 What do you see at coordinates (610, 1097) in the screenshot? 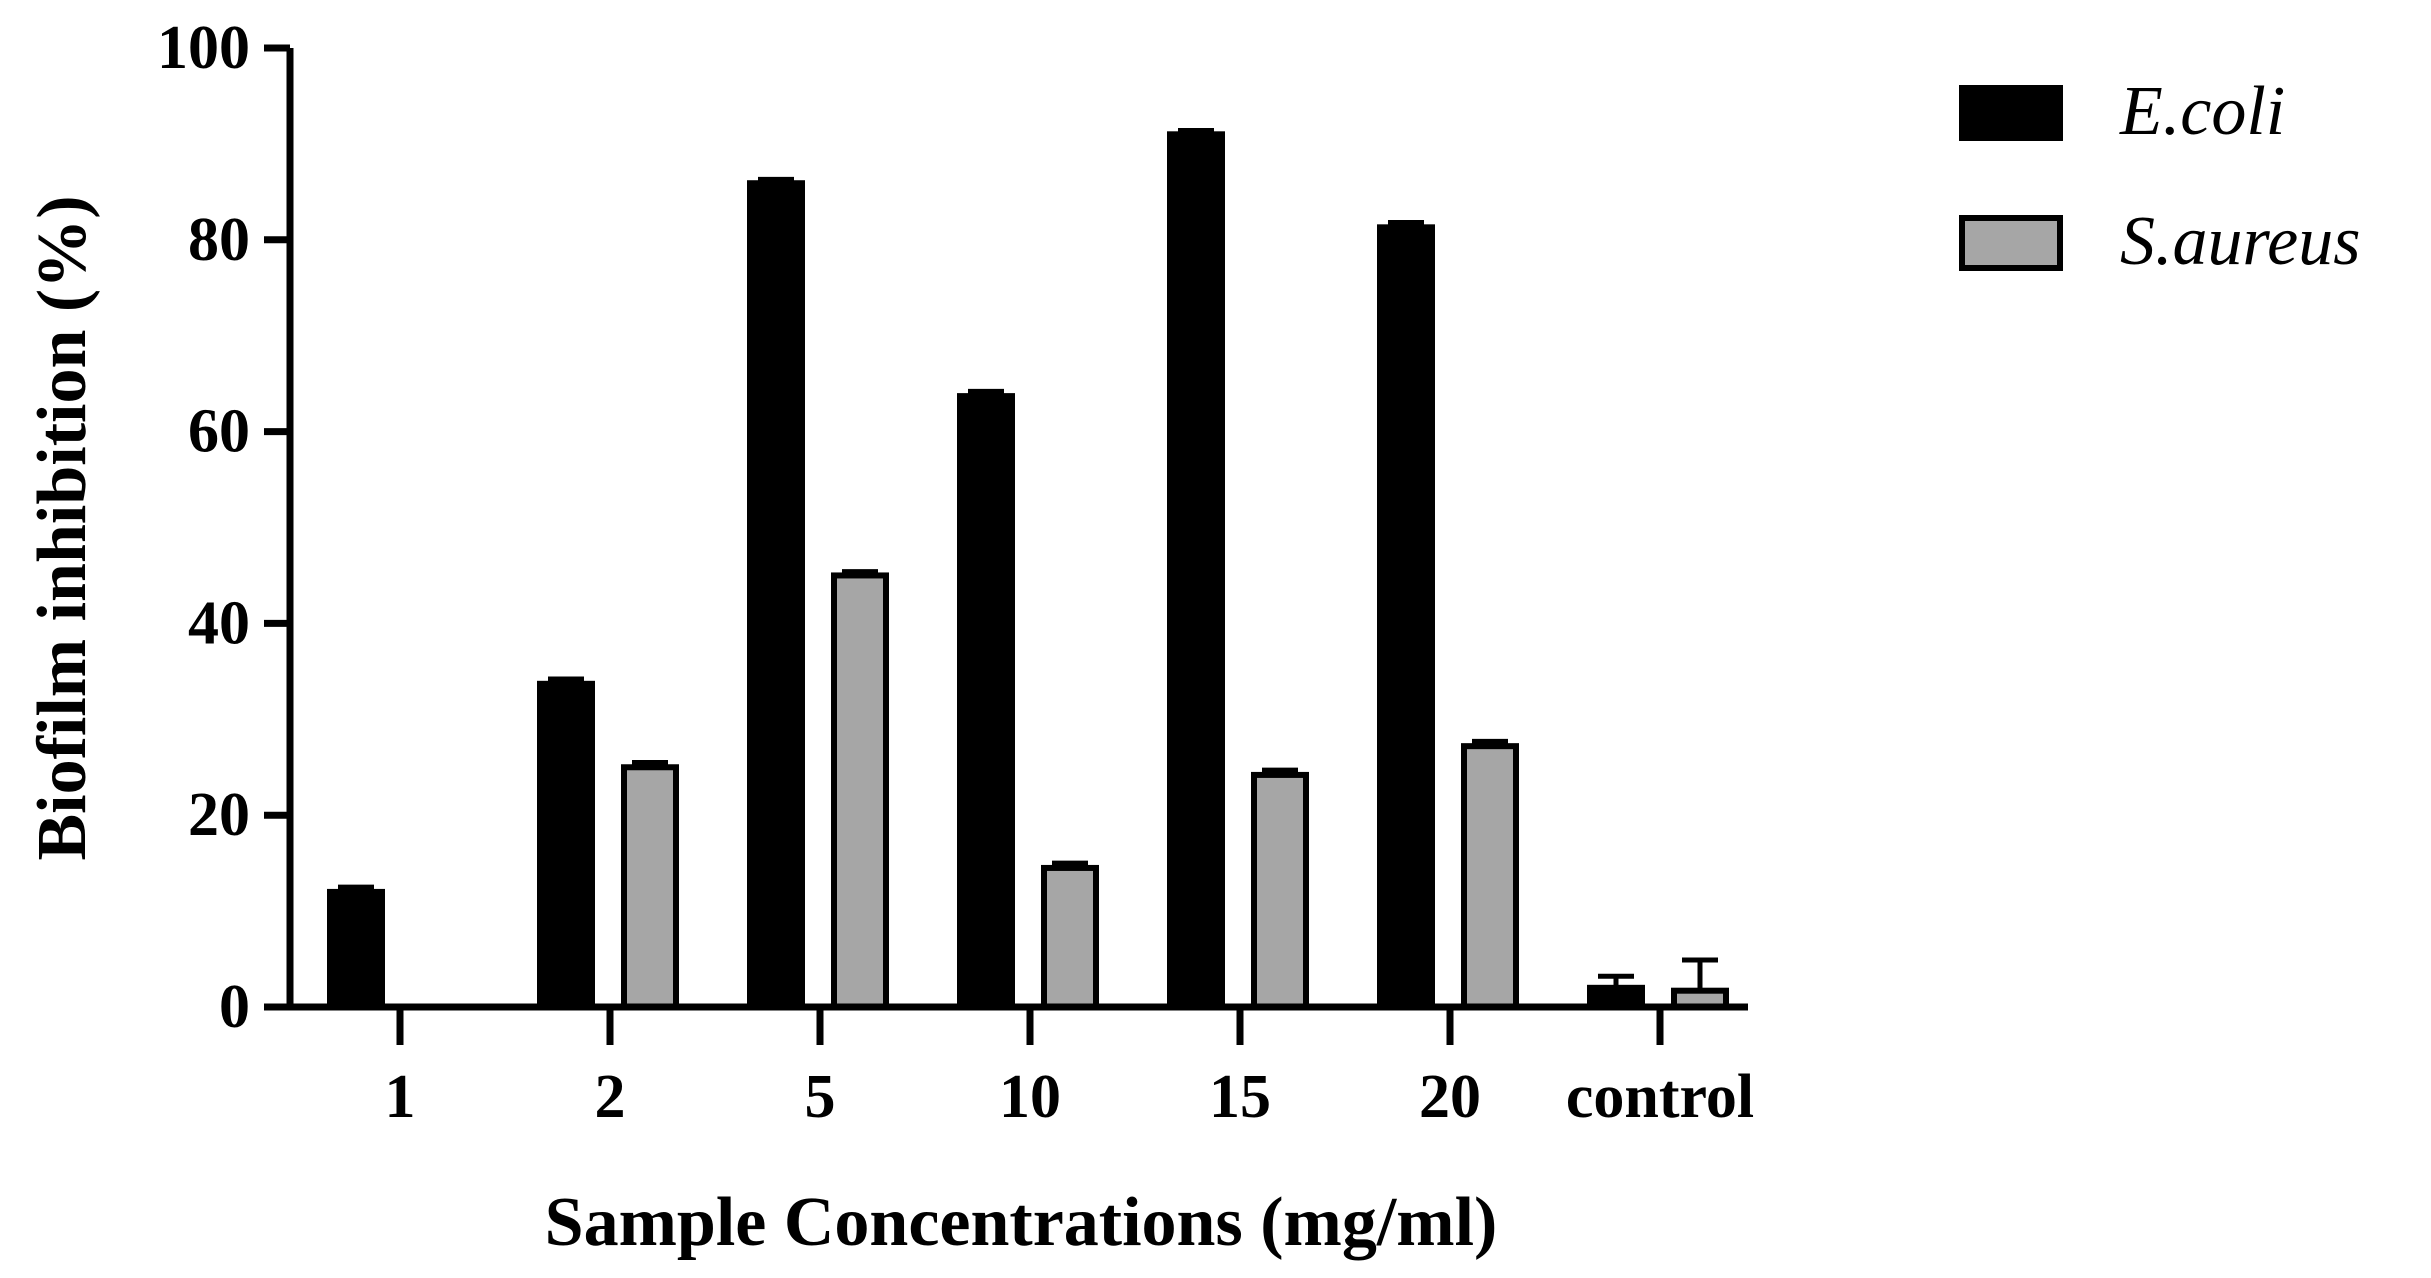
I see `x-tick-label: 2` at bounding box center [610, 1097].